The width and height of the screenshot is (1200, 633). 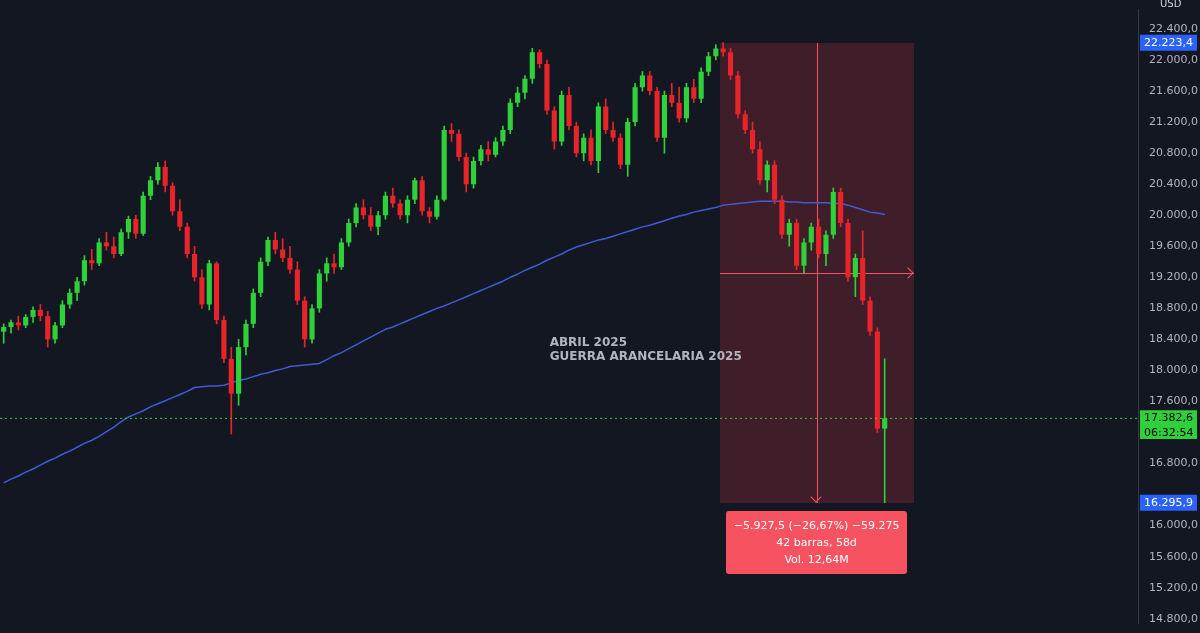 I want to click on y-tick-label: 20.400,0, so click(x=1173, y=184).